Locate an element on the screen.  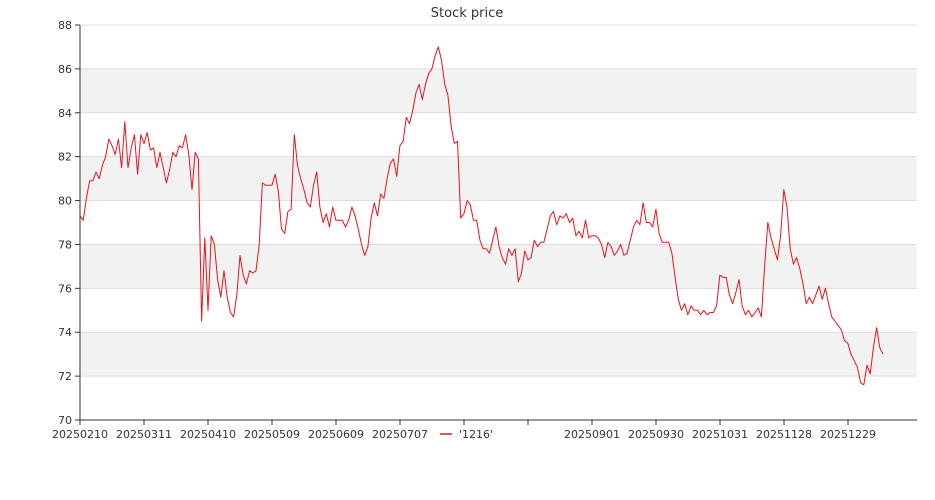
y-tick-label: 78 is located at coordinates (65, 244).